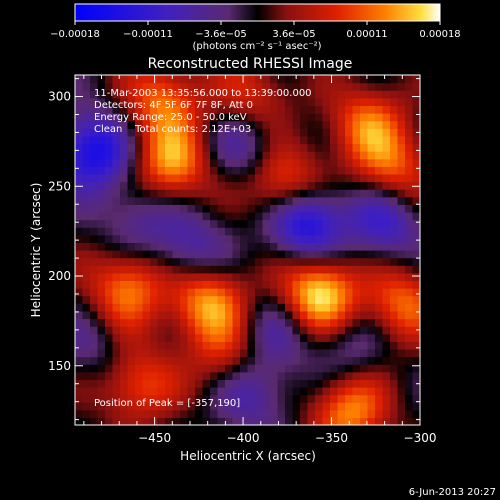  I want to click on x-tick-label: −350, so click(331, 438).